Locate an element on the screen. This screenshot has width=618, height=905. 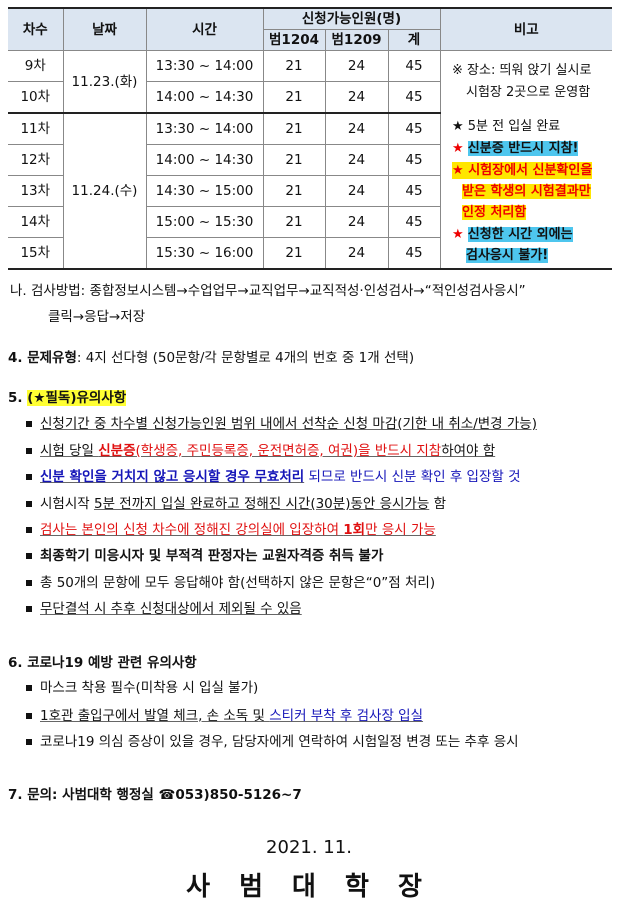
section7: 7. 문의: 사범대학 행정실 ☎053)850-5126~7 is located at coordinates (155, 793).